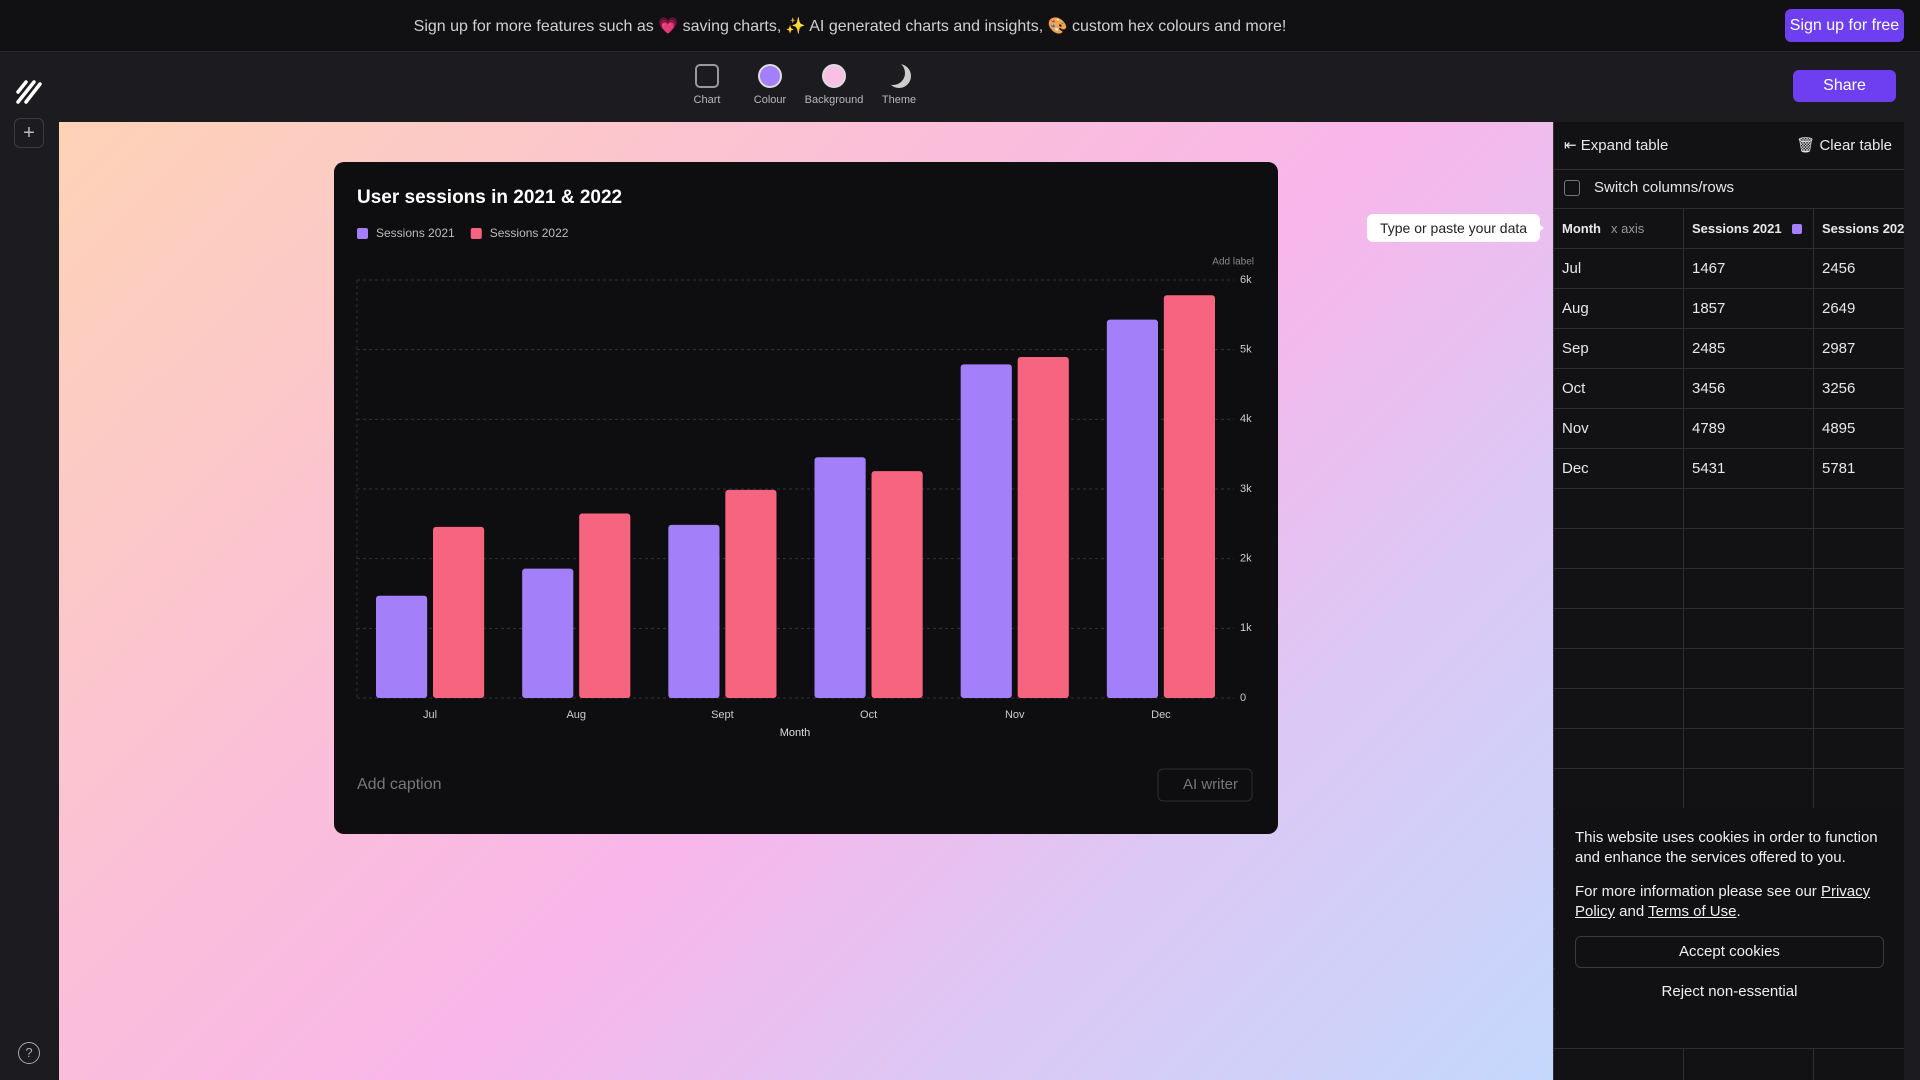 This screenshot has width=1920, height=1080. I want to click on x-tick-label: Aug, so click(576, 715).